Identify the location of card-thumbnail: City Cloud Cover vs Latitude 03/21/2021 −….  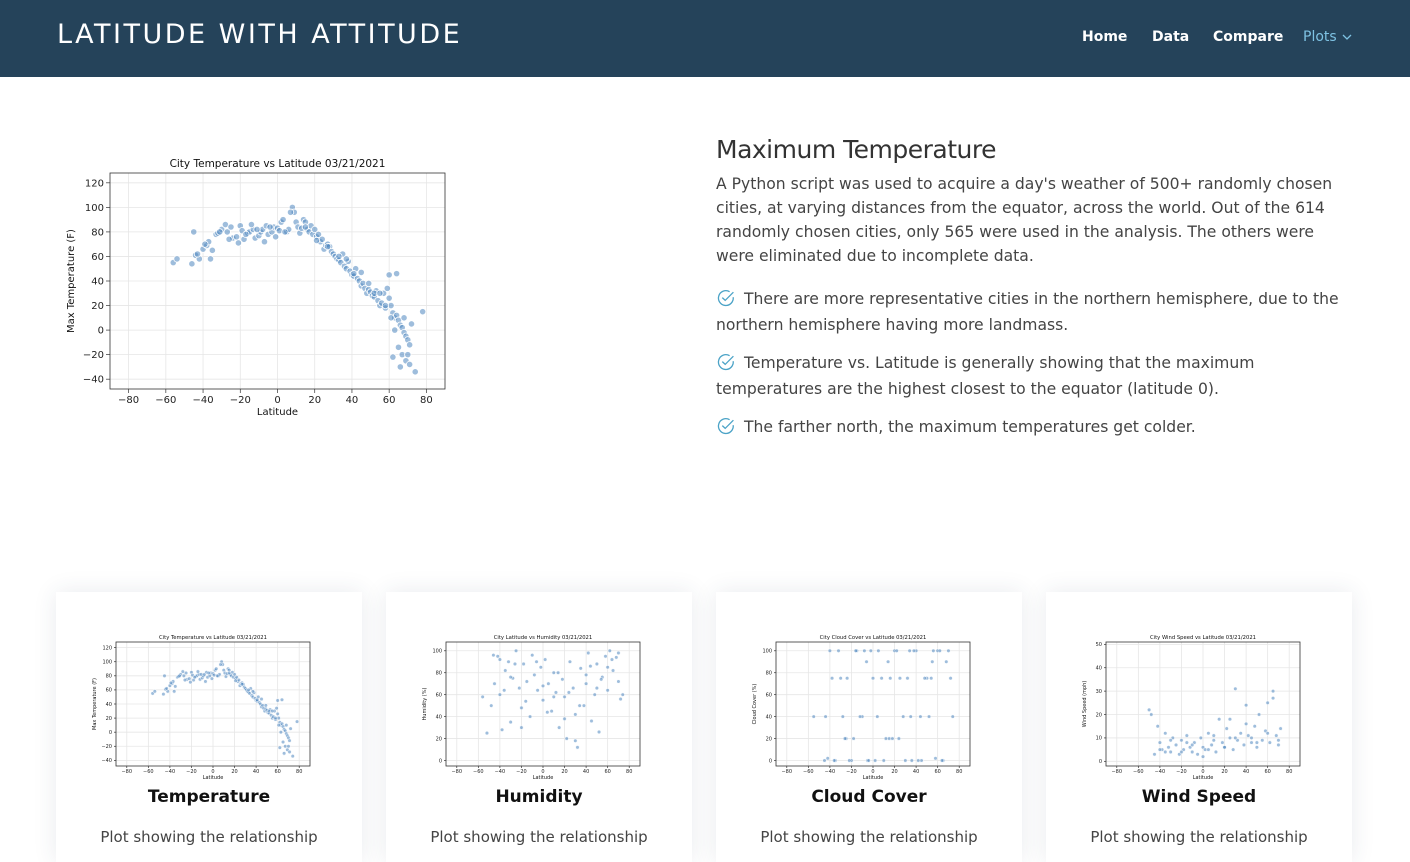
(867, 705).